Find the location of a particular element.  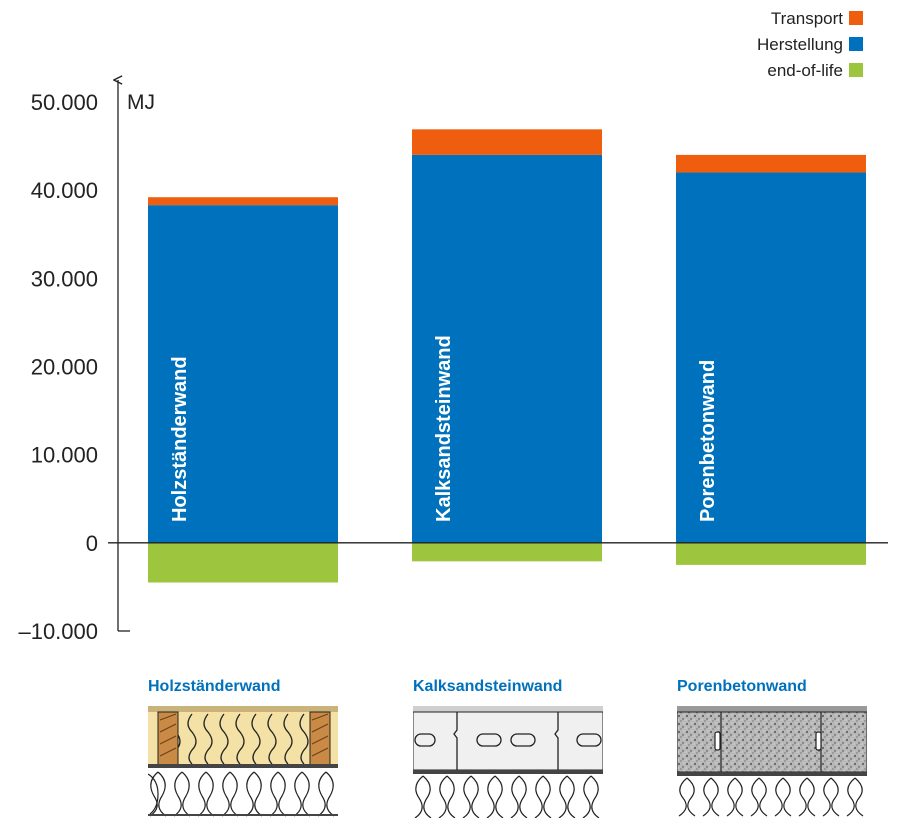

y-tick-label: 40.000 is located at coordinates (64, 190).